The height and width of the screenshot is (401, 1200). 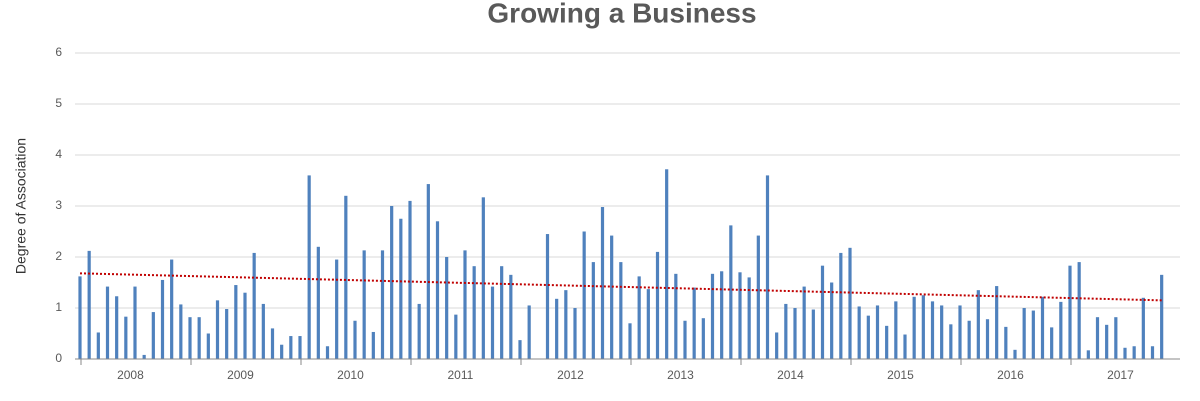 I want to click on x-tick-label: 2015, so click(x=900, y=375).